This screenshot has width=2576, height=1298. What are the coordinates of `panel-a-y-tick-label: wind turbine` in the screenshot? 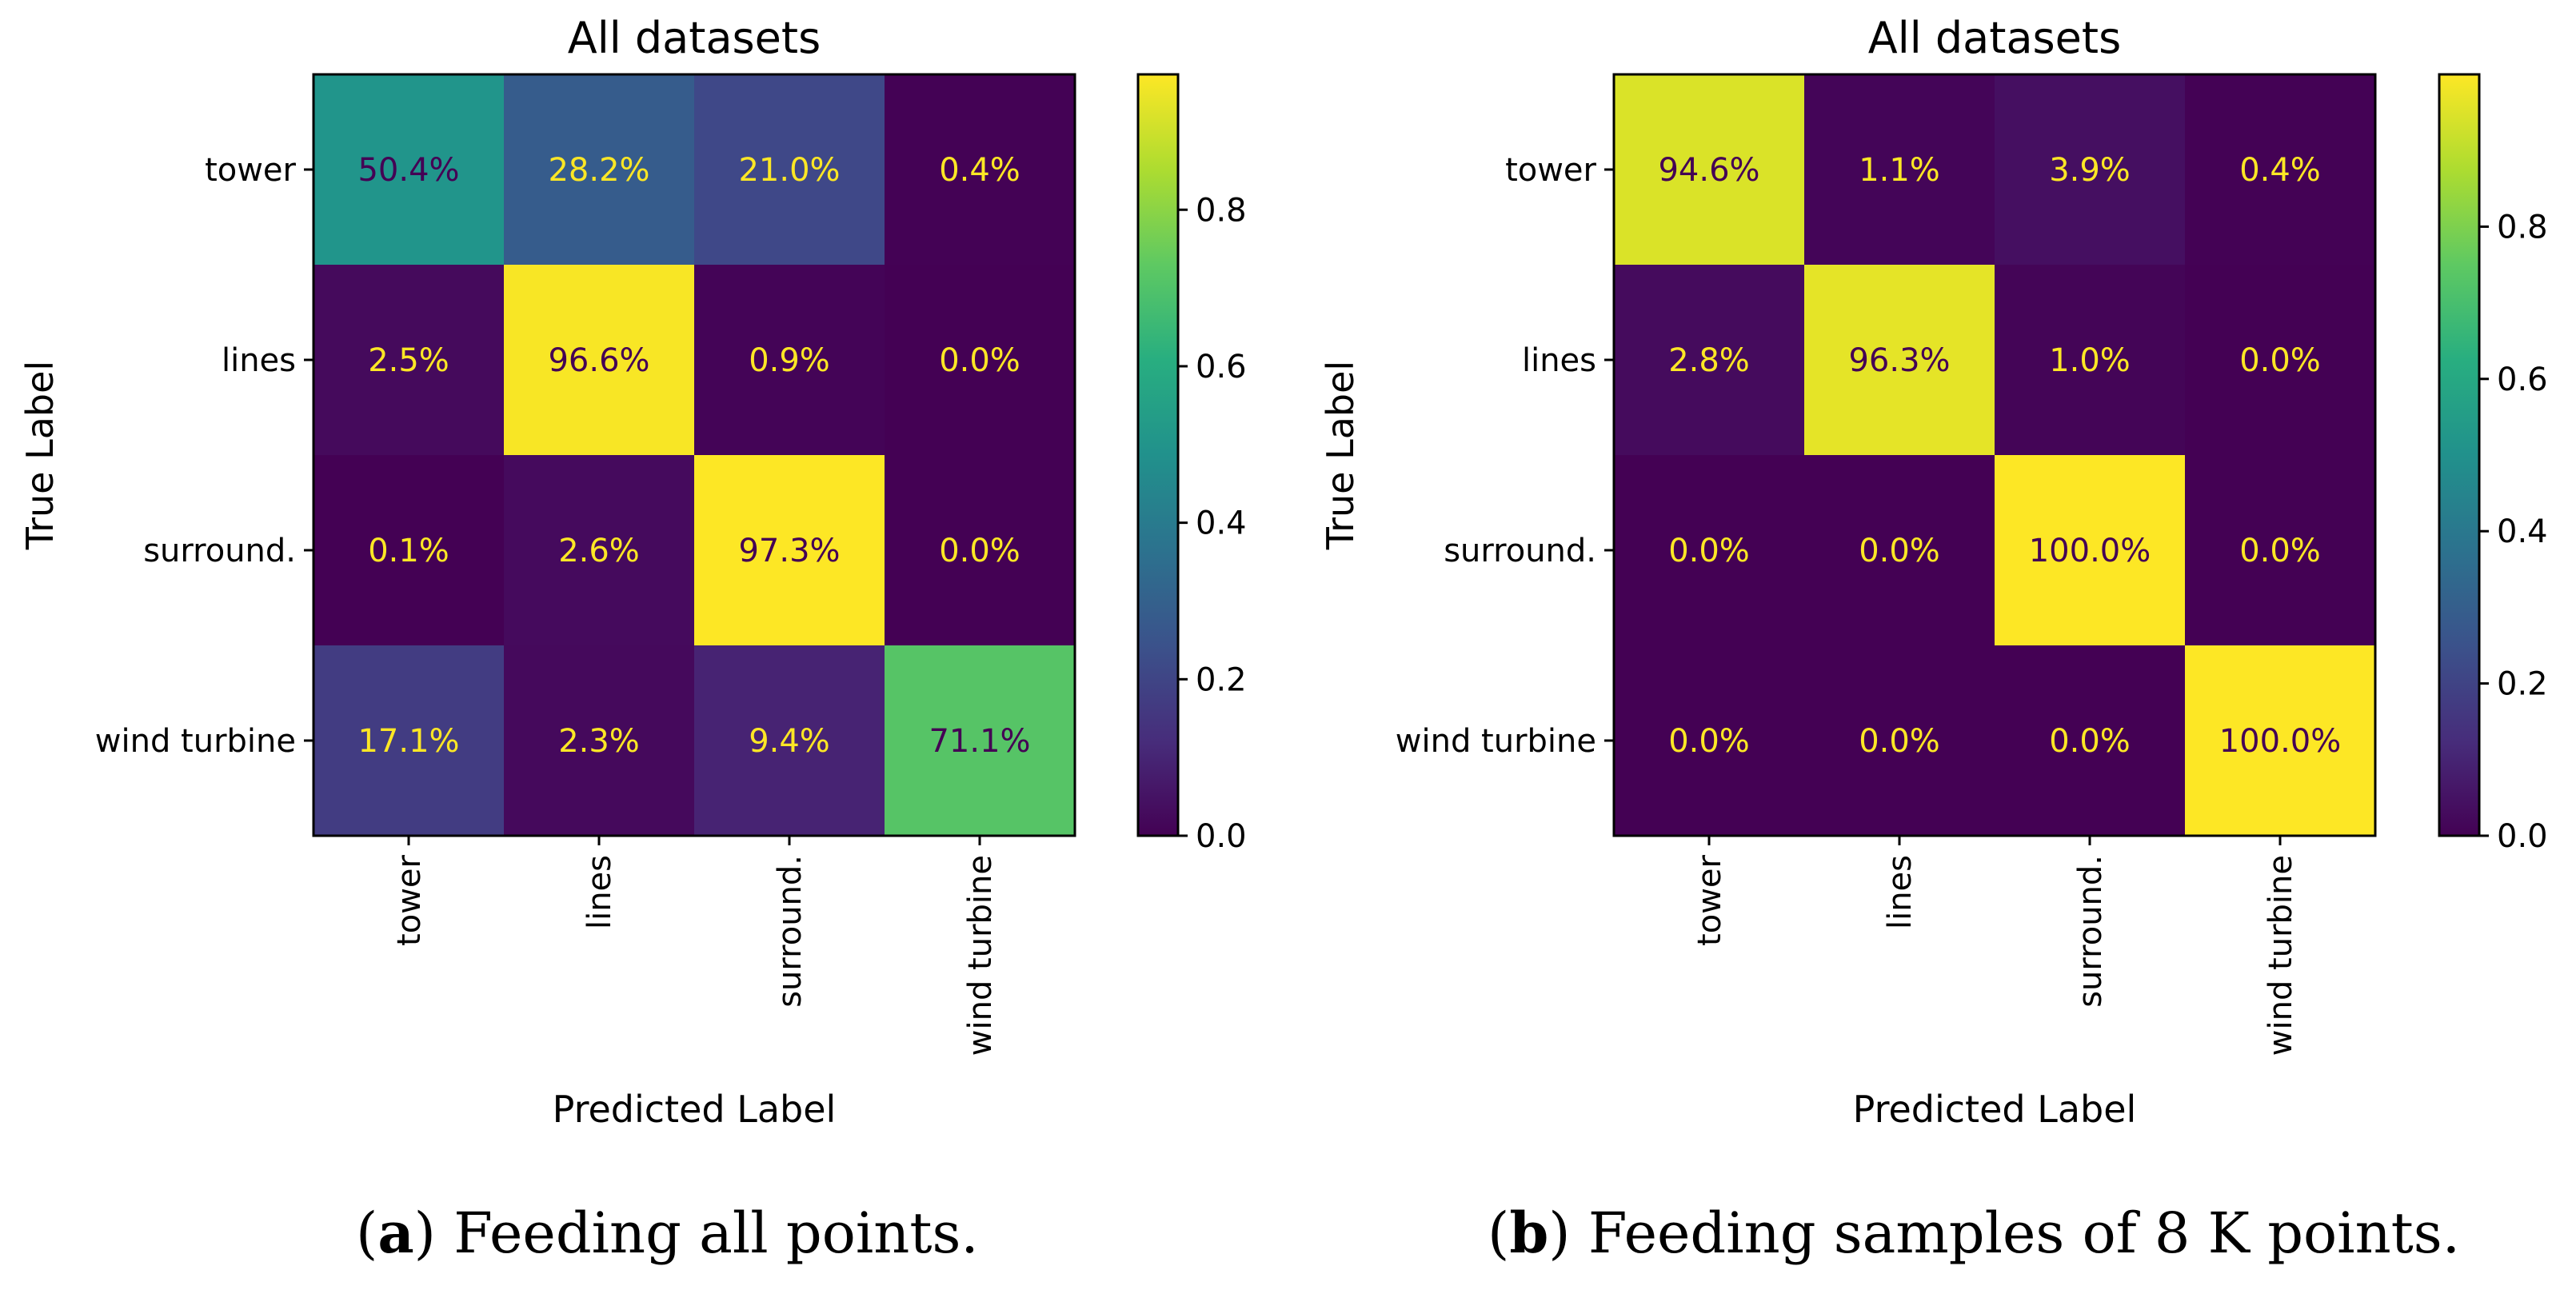 It's located at (196, 741).